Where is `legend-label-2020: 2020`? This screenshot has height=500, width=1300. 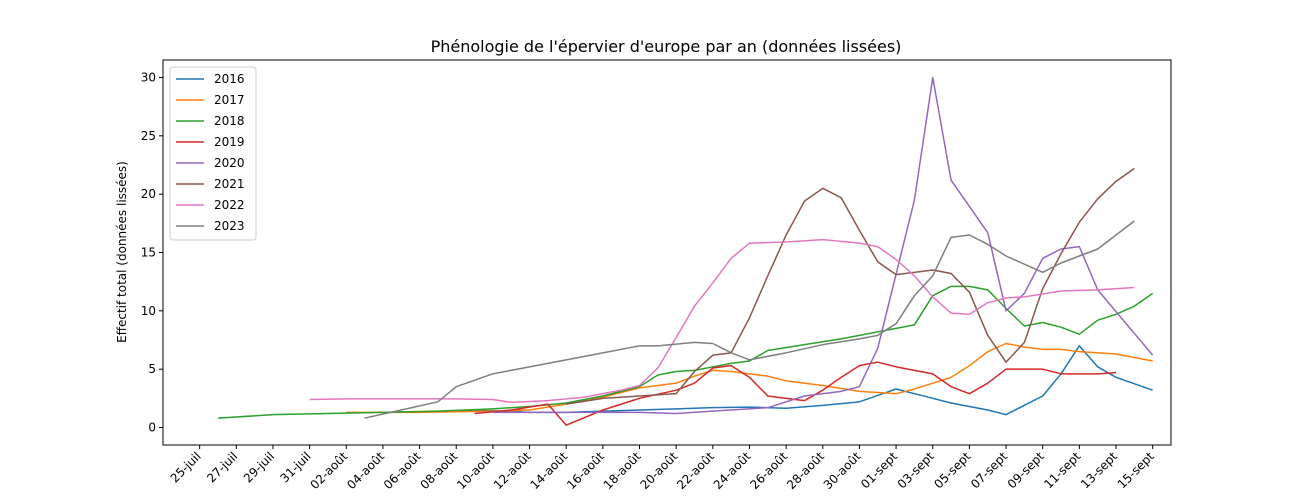
legend-label-2020: 2020 is located at coordinates (229, 163).